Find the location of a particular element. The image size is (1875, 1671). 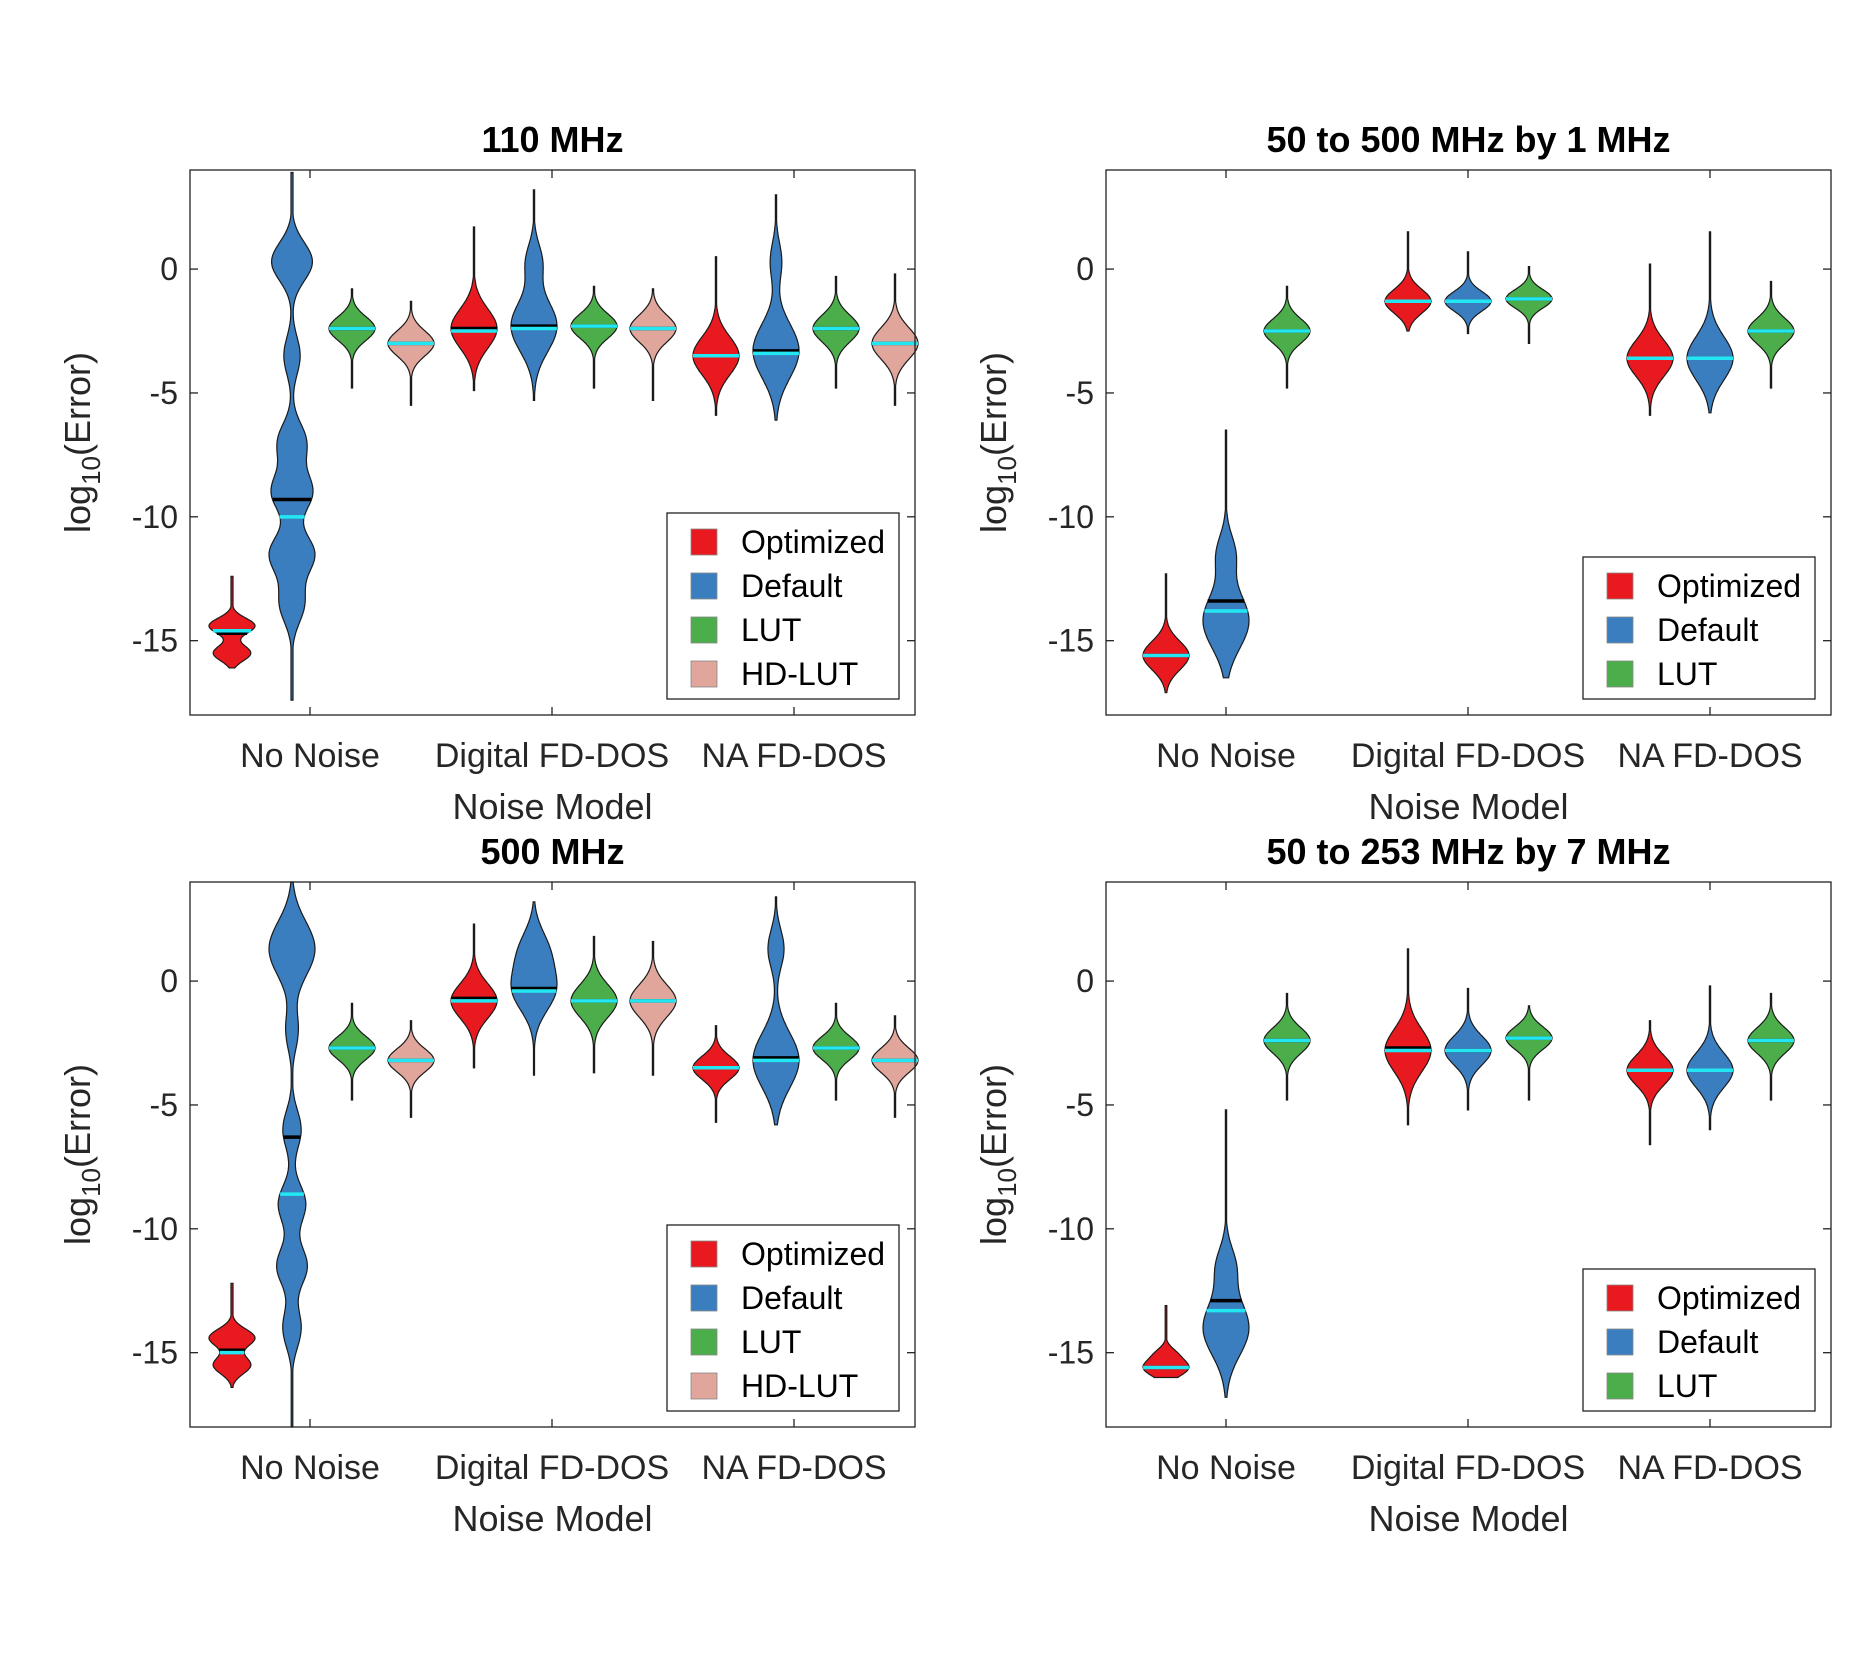

chart-title: 500 MHz is located at coordinates (552, 851).